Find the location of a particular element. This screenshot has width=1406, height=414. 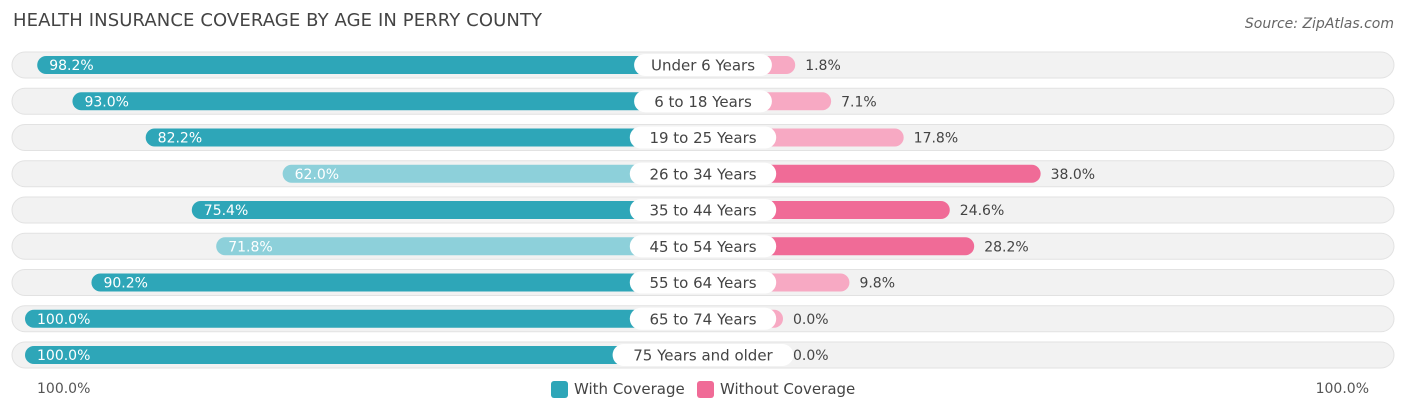

value-with-coverage-55-to-64-years: 90.2% is located at coordinates (125, 284).